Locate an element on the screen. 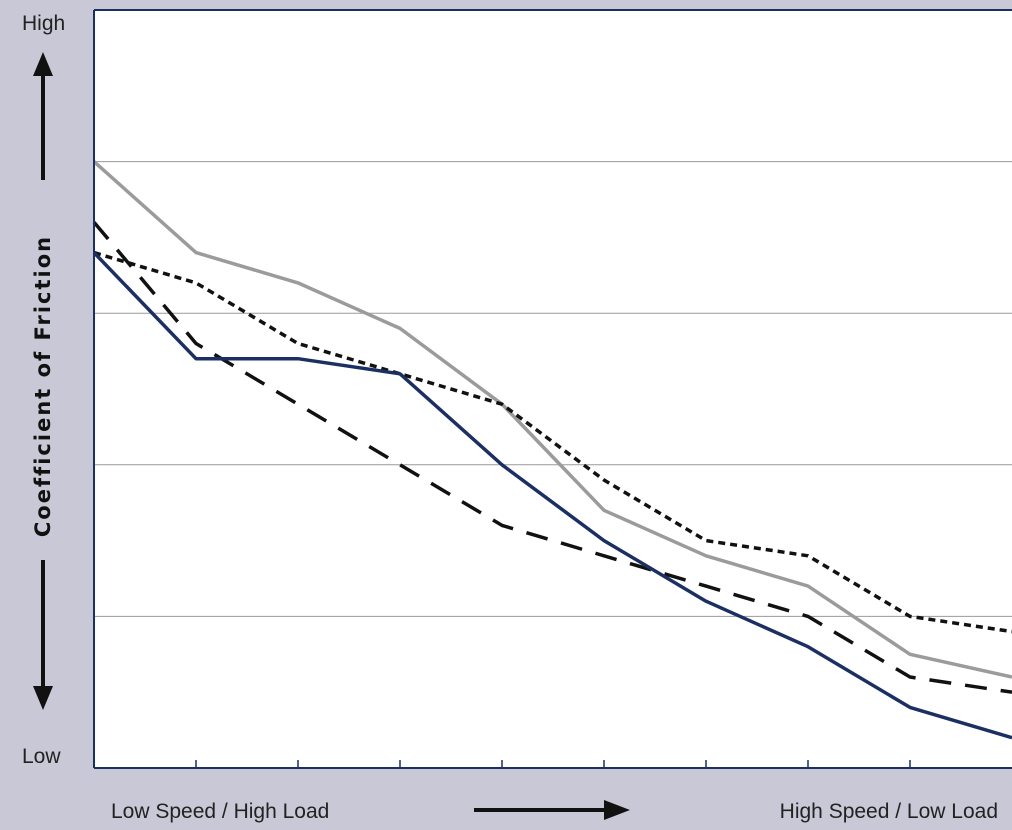 The height and width of the screenshot is (830, 1012). x-right-label: High Speed / Low Load is located at coordinates (889, 811).